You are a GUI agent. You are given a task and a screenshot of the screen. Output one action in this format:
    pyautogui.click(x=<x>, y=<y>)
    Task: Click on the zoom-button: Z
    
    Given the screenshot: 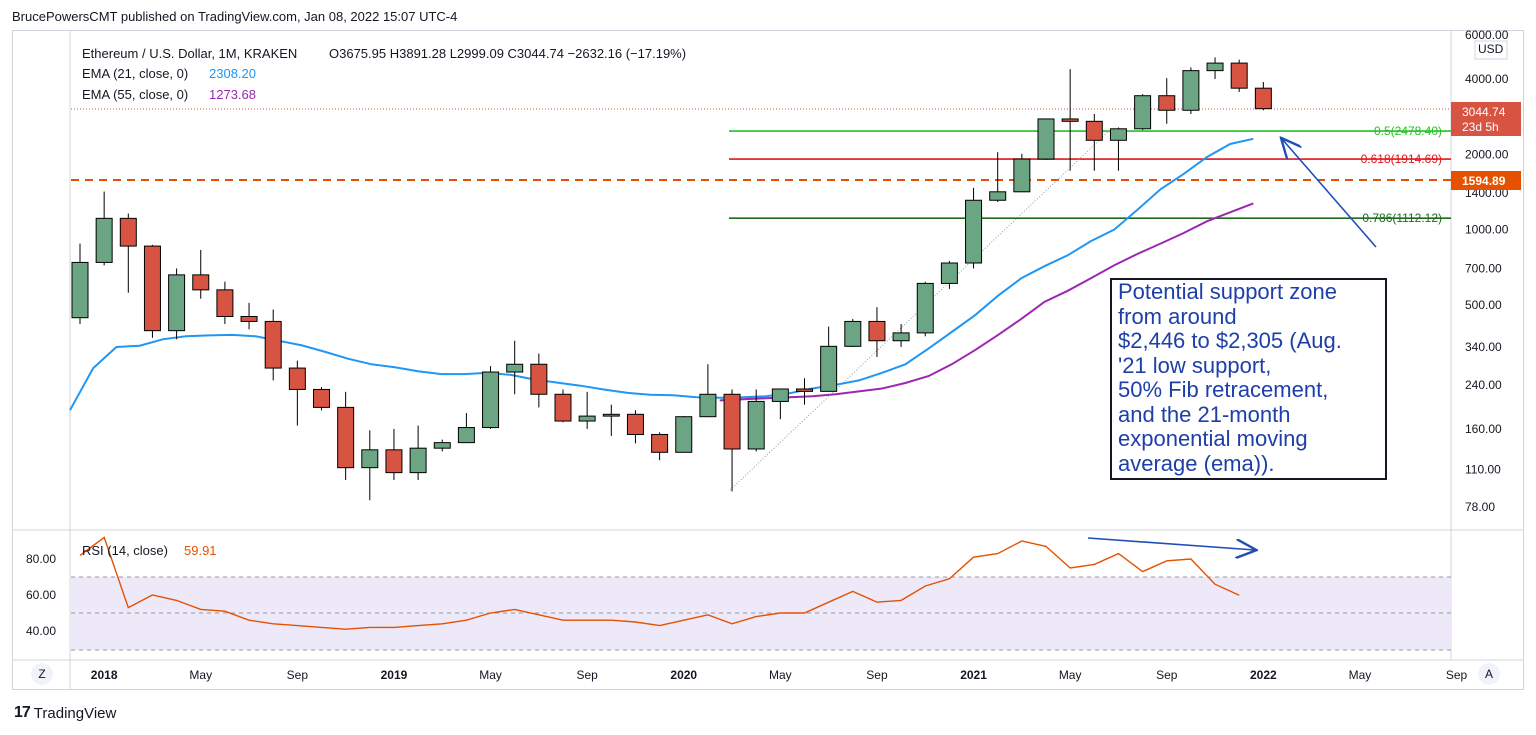 What is the action you would take?
    pyautogui.click(x=42, y=674)
    